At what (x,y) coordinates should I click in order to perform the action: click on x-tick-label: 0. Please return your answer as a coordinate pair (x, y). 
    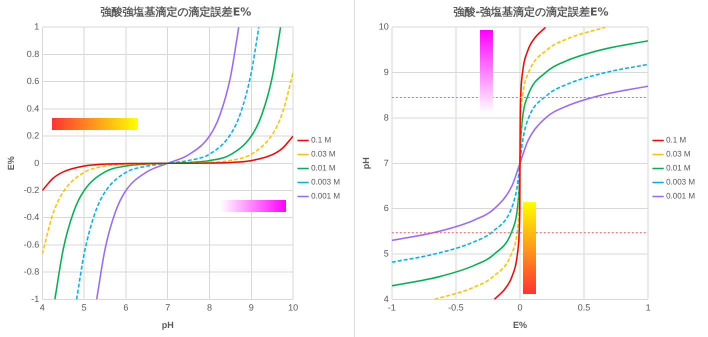
    Looking at the image, I should click on (519, 307).